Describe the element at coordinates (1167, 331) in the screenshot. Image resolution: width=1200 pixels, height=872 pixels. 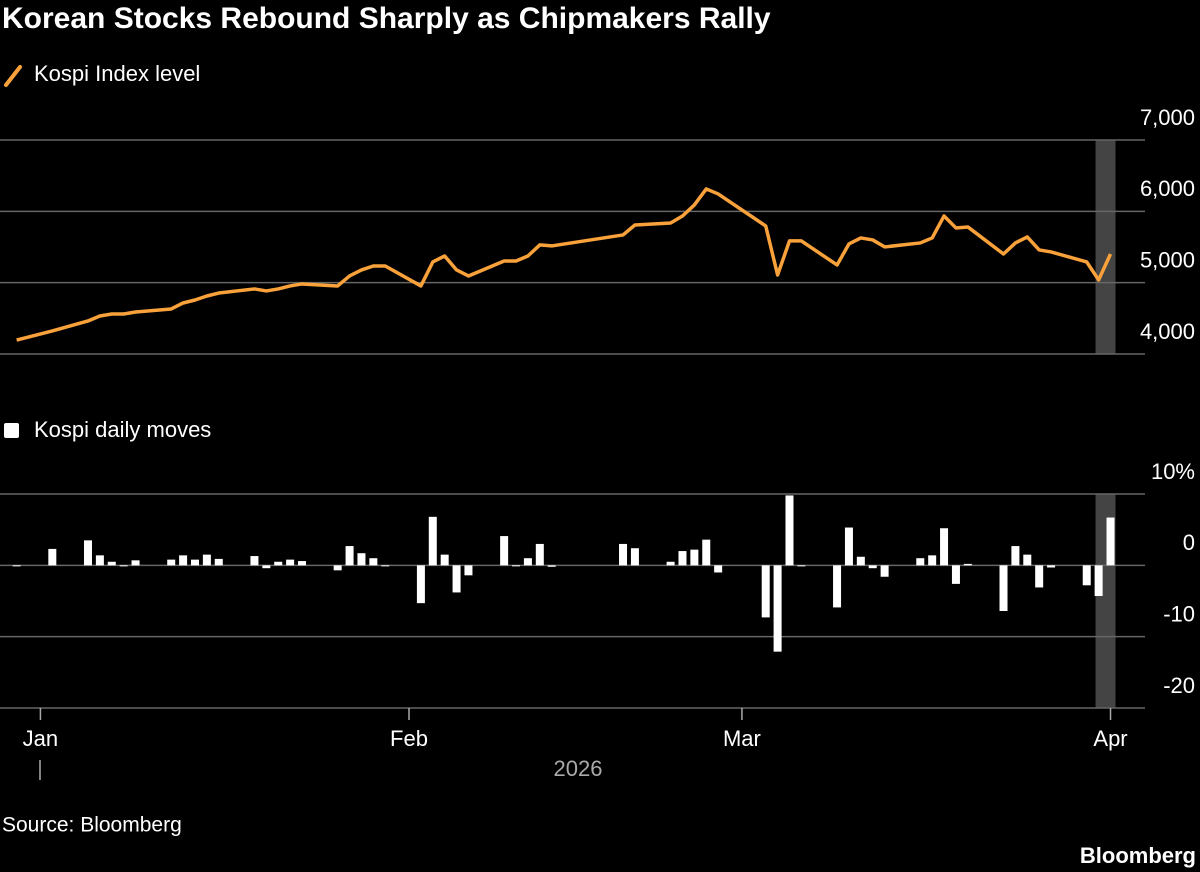
I see `y-tick-label: 4,000` at that location.